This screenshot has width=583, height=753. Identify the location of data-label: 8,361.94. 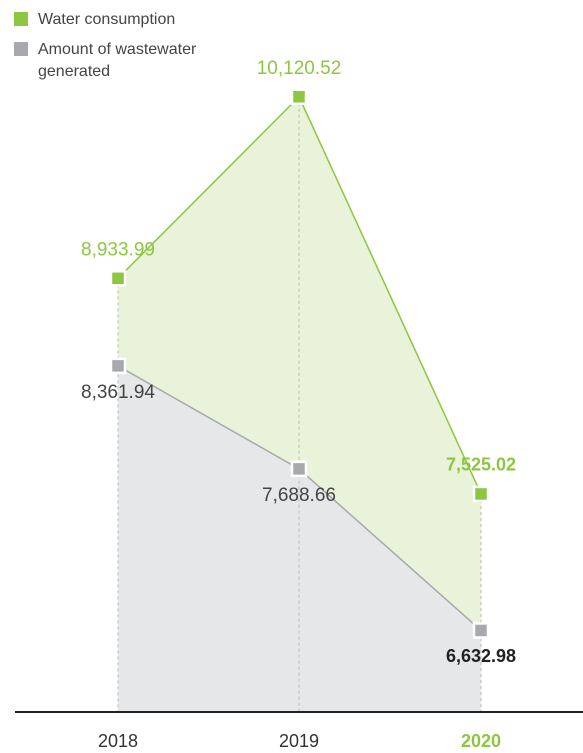
(118, 392).